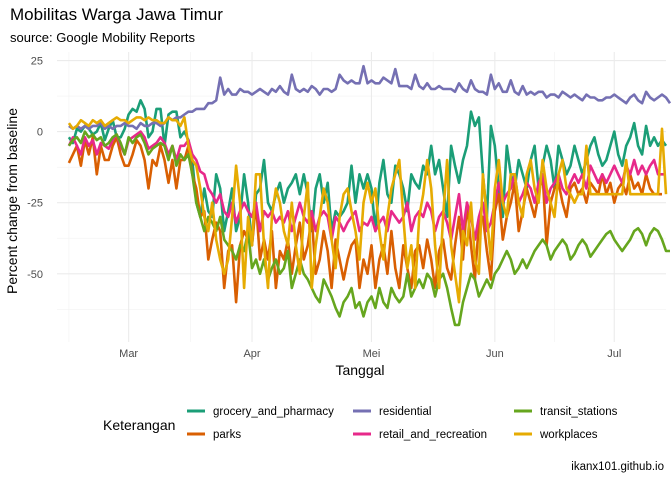  I want to click on y-tick-label: 25, so click(37, 62).